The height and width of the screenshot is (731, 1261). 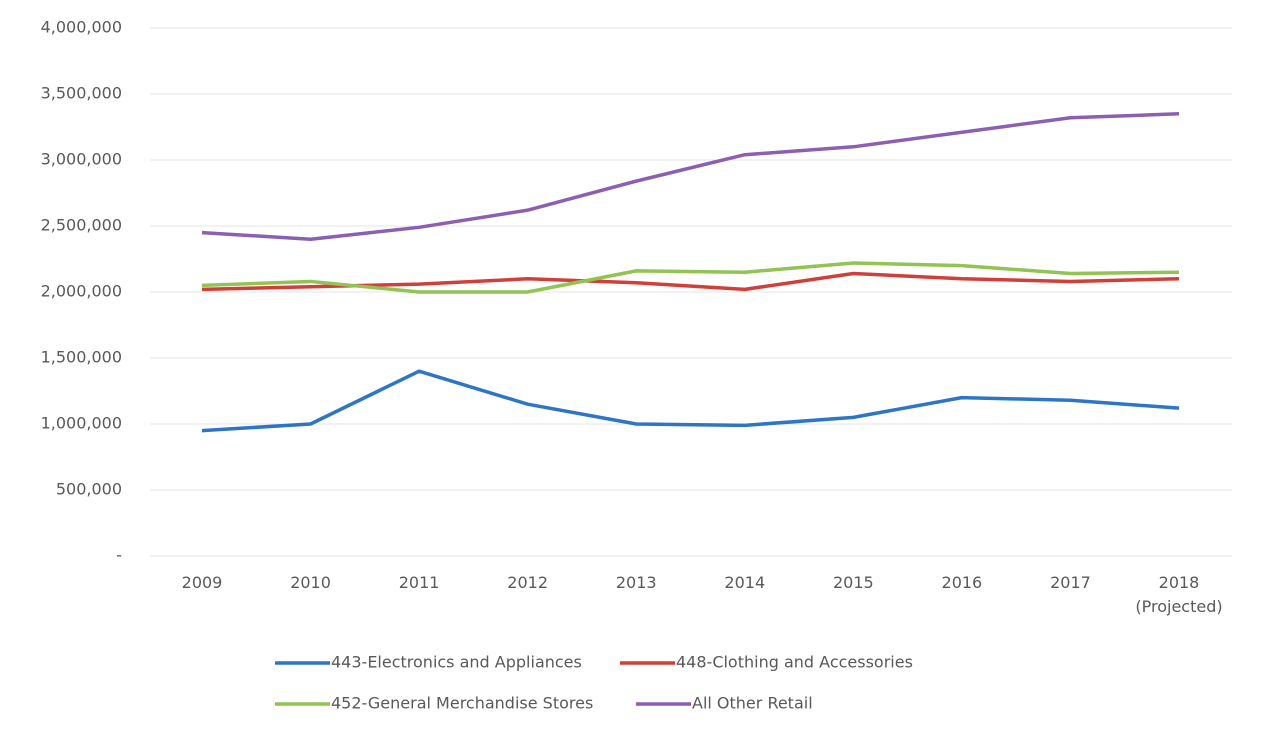 I want to click on x-tick-label: 2014, so click(x=745, y=582).